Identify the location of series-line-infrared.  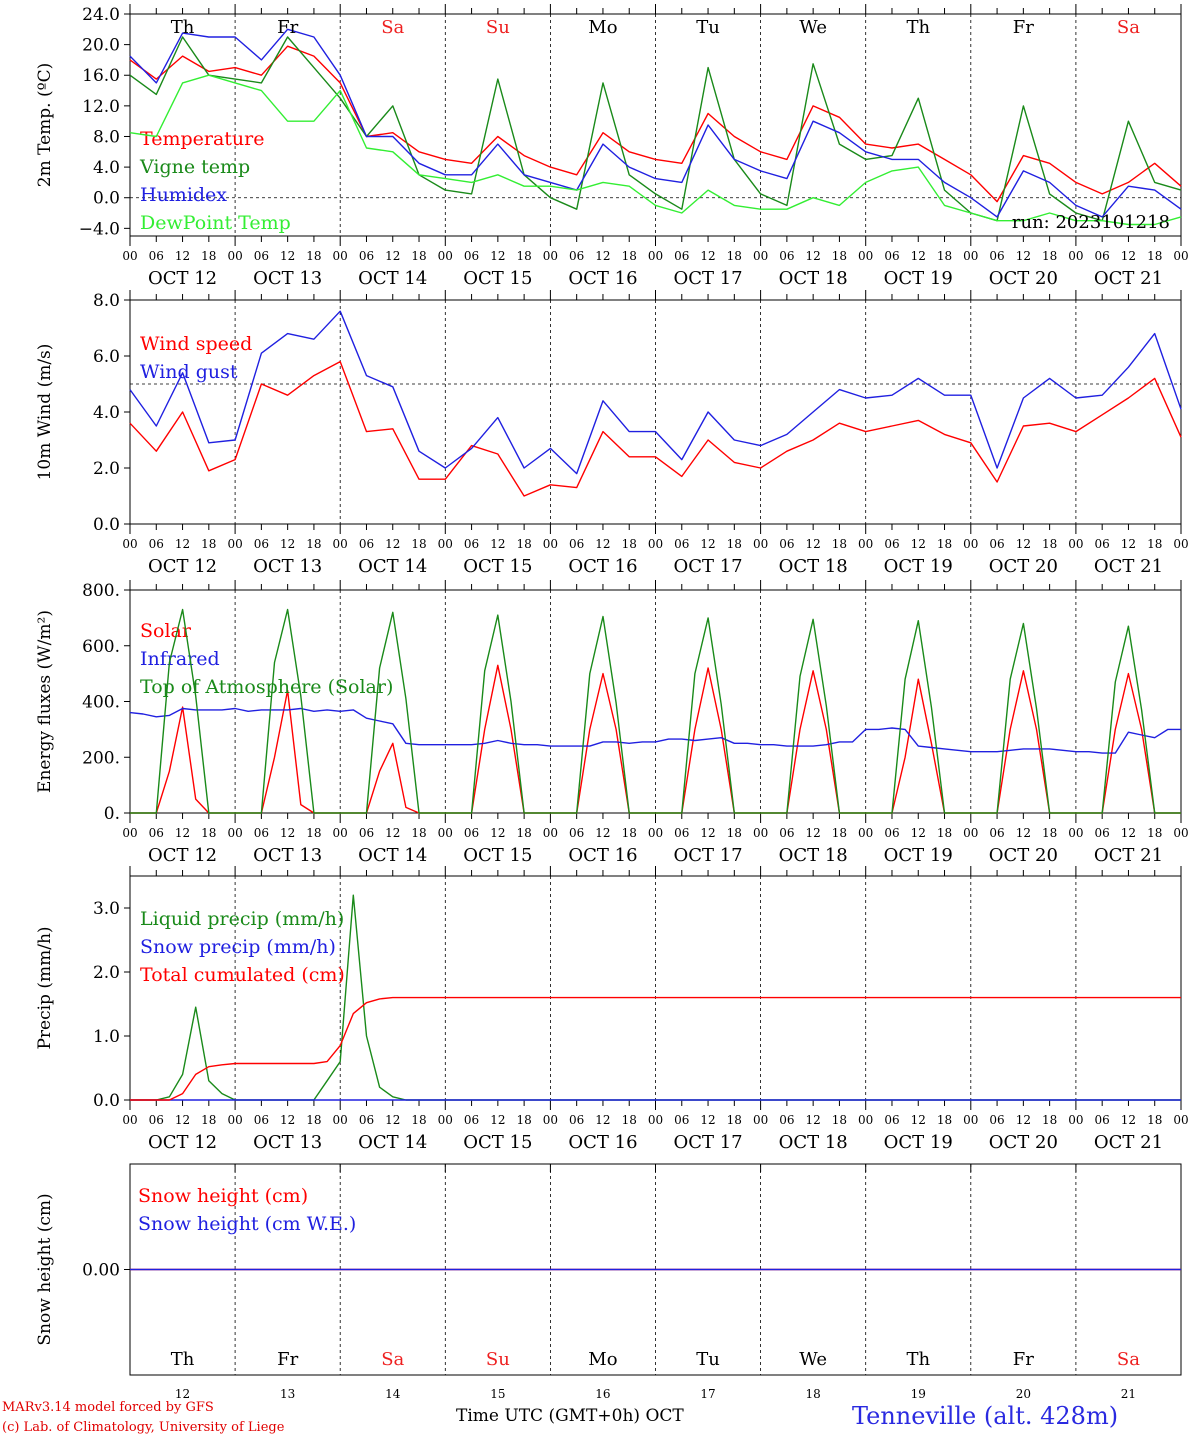
(655, 730).